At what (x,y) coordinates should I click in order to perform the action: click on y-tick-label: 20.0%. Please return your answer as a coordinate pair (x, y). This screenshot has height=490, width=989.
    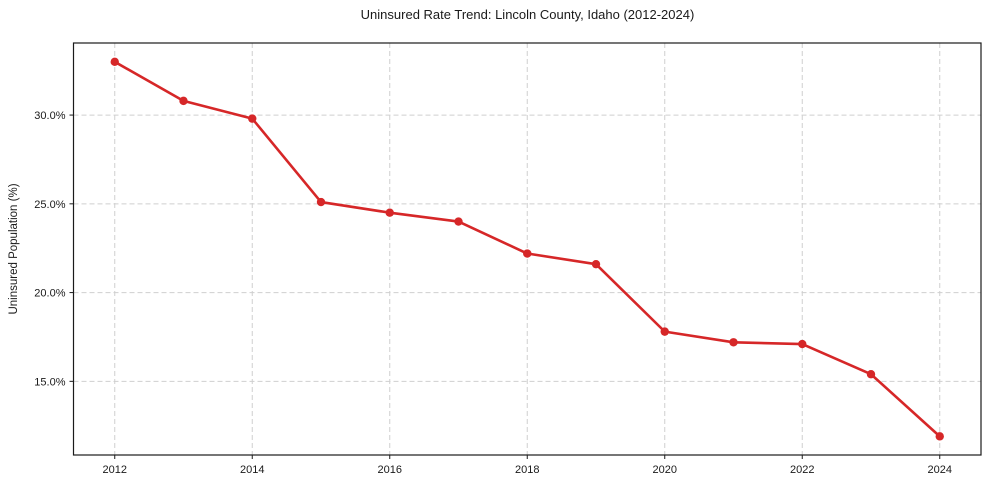
    Looking at the image, I should click on (49, 294).